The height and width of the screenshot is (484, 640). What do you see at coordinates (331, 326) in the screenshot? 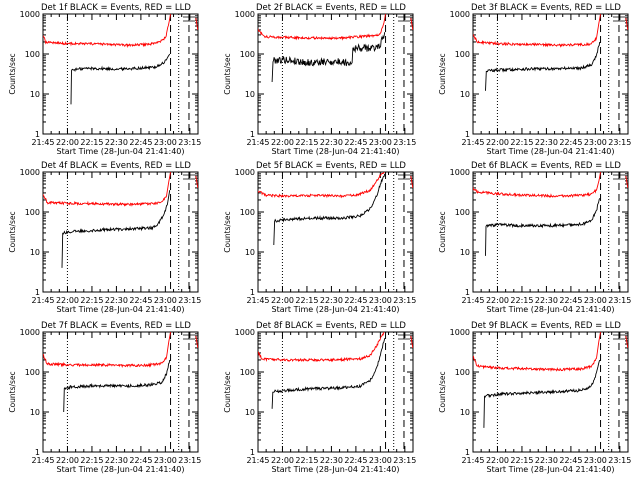
I see `plot-title: Det 8f BLACK = Events, RED = LLD` at bounding box center [331, 326].